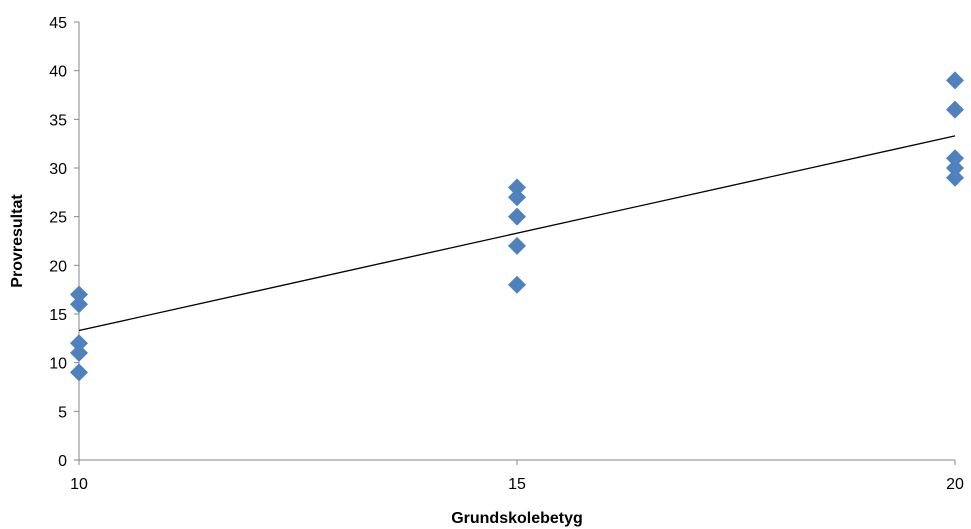 This screenshot has height=529, width=971. What do you see at coordinates (517, 518) in the screenshot?
I see `x-axis-title: Grundskolebetyg` at bounding box center [517, 518].